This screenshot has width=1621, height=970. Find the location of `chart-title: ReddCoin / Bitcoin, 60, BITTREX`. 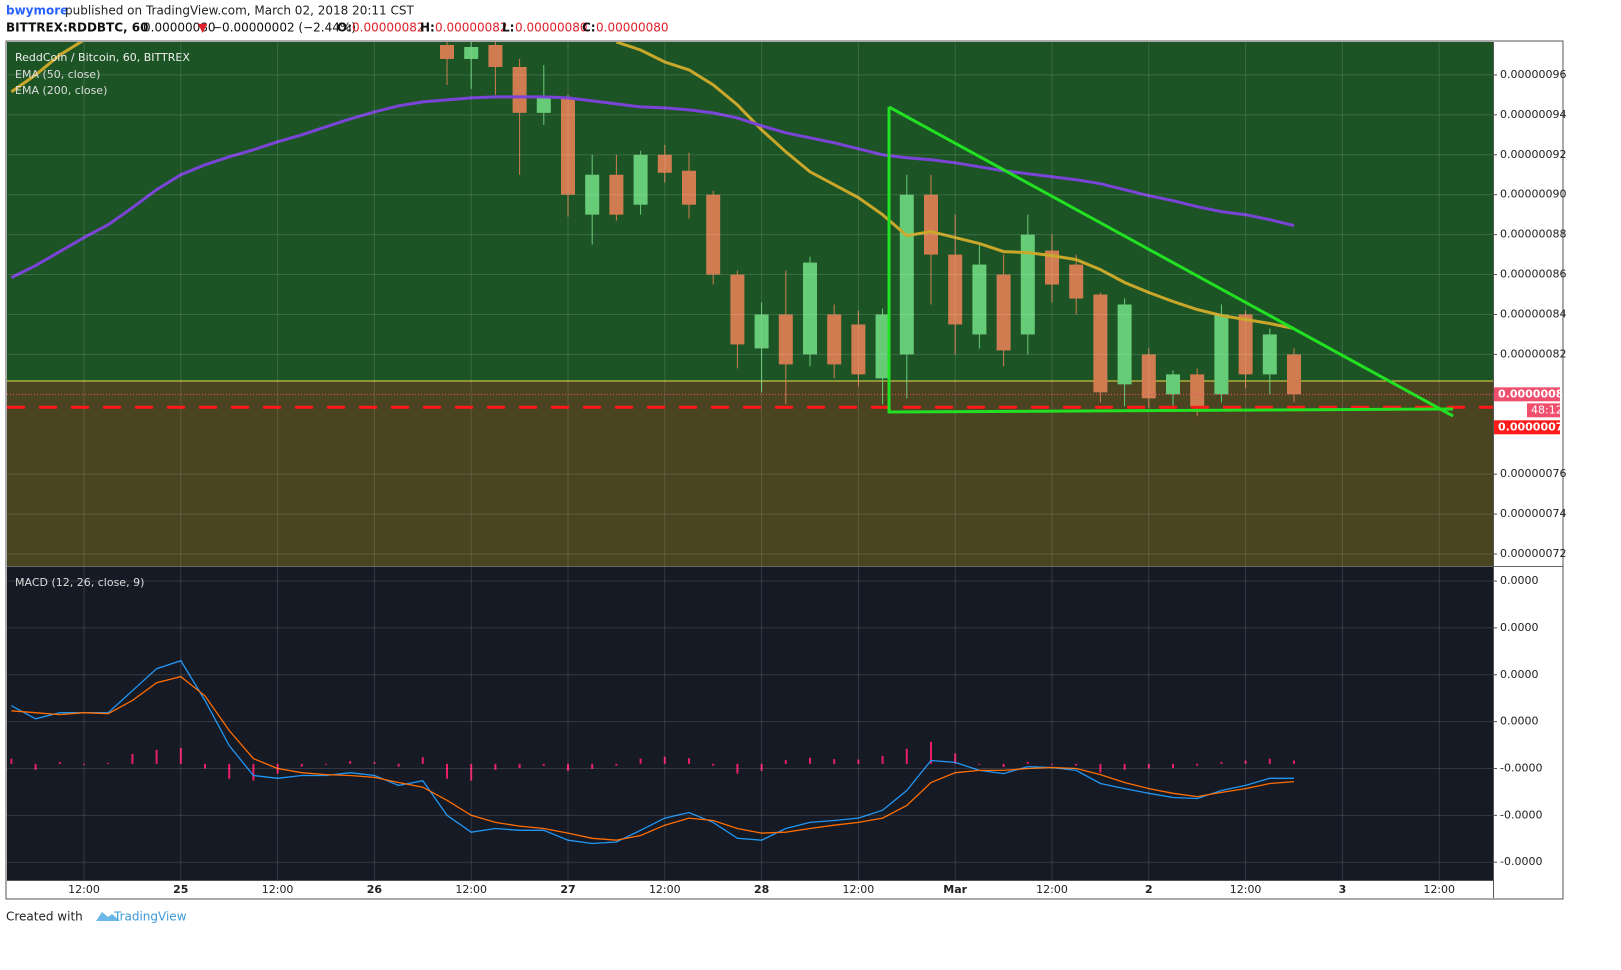

chart-title: ReddCoin / Bitcoin, 60, BITTREX is located at coordinates (102, 57).